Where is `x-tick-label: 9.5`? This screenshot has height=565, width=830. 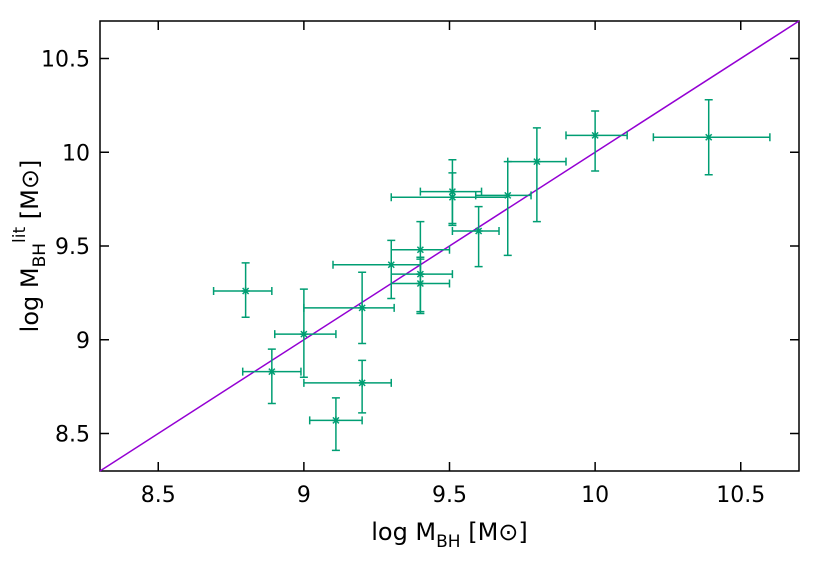 x-tick-label: 9.5 is located at coordinates (449, 495).